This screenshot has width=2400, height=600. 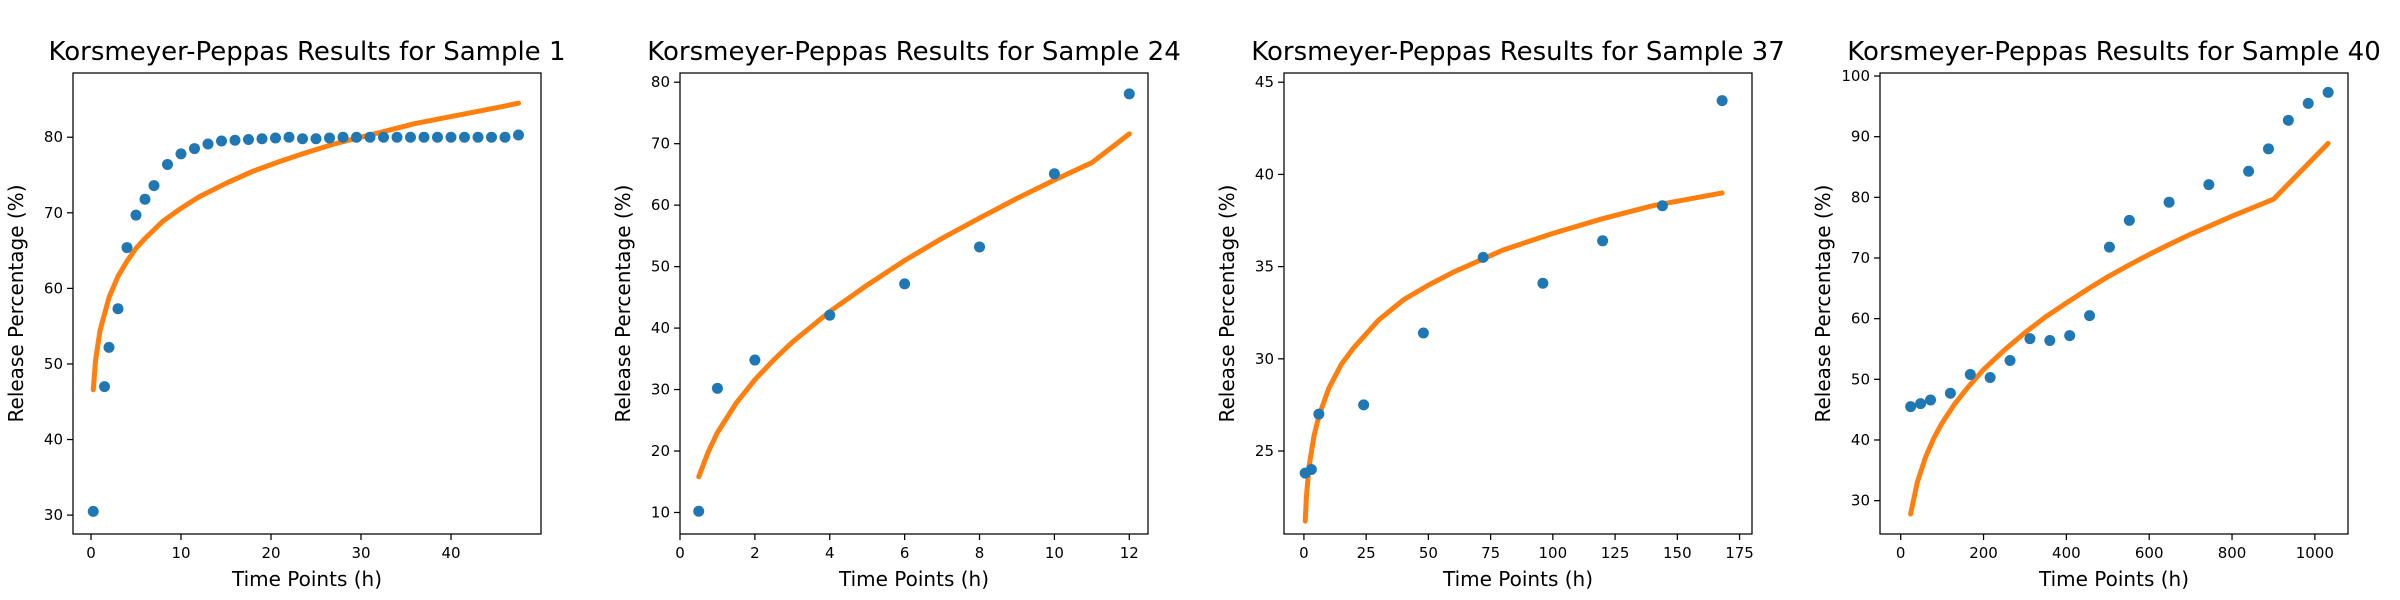 What do you see at coordinates (1860, 379) in the screenshot?
I see `y-tick-label: 50` at bounding box center [1860, 379].